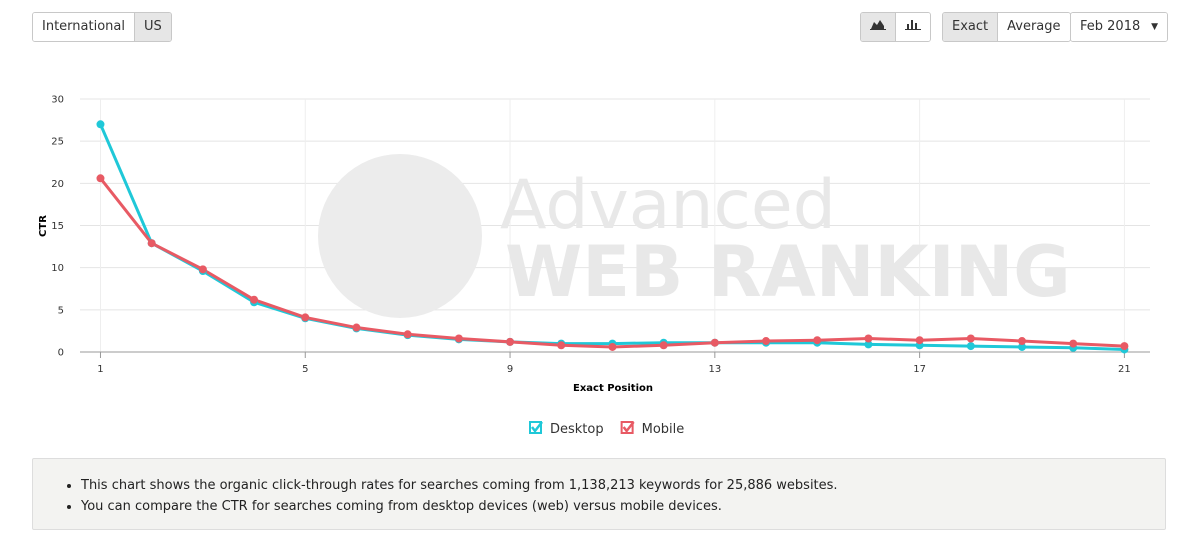 This screenshot has height=536, width=1179. Describe the element at coordinates (57, 142) in the screenshot. I see `y-tick-label: 25` at that location.